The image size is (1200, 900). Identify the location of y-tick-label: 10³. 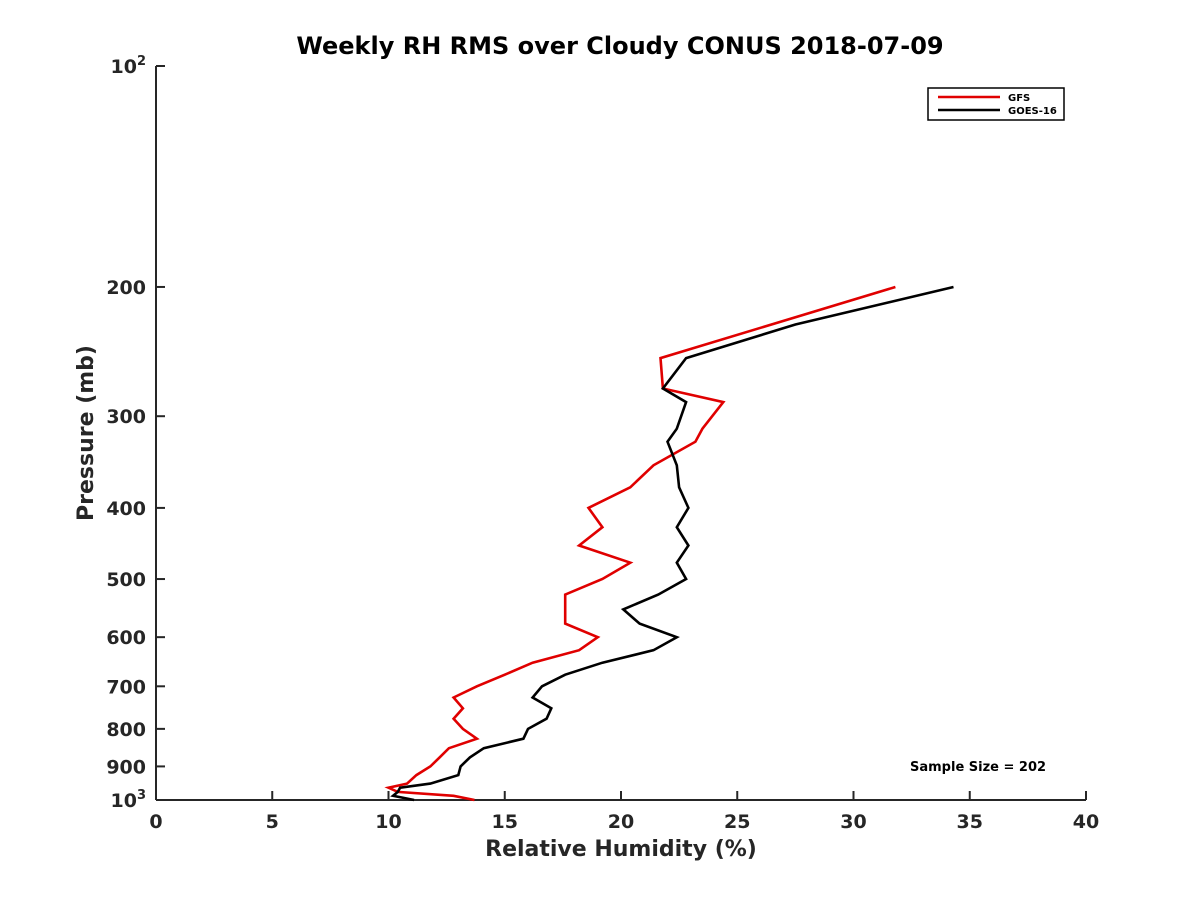
(129, 800).